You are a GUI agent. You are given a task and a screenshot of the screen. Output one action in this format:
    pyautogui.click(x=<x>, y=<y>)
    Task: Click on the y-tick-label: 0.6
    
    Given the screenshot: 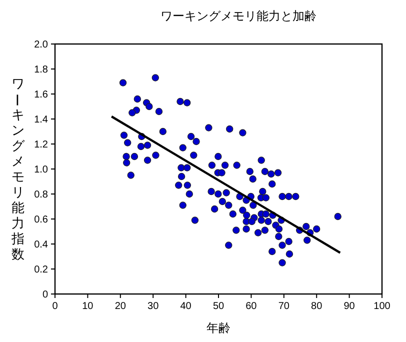 What is the action you would take?
    pyautogui.click(x=41, y=220)
    